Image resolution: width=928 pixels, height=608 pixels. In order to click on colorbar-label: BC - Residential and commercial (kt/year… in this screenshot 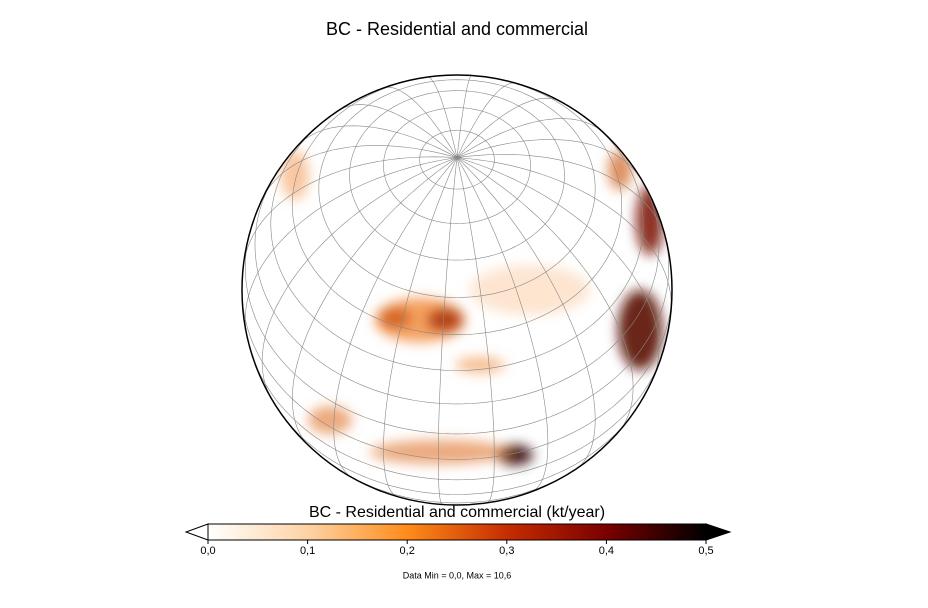, I will do `click(457, 512)`.